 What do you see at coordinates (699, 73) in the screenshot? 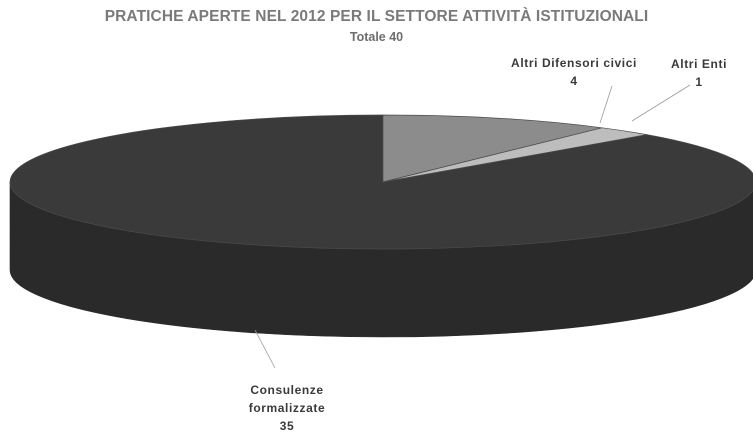
I see `slice-label-2: Altri Enti 1` at bounding box center [699, 73].